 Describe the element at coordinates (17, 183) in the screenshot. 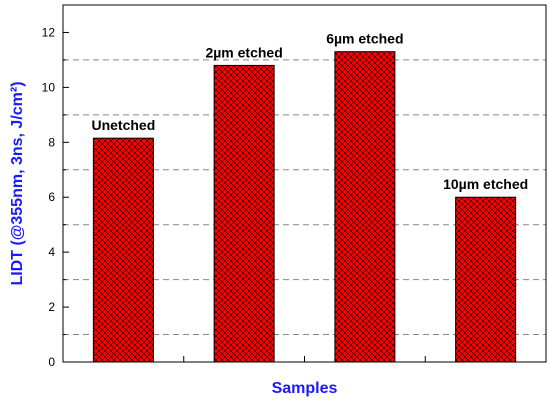

I see `y-axis-title: LIDT (@355nm, 3ns, J/cm²)` at that location.